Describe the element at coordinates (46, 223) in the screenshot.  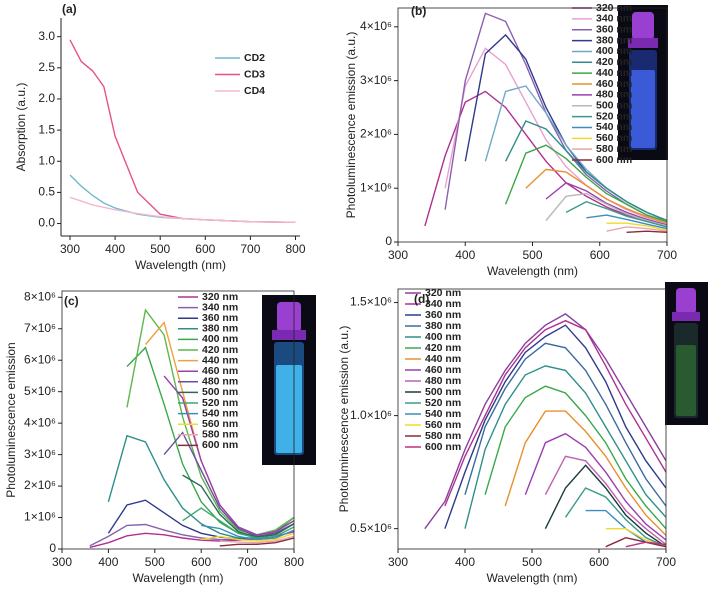
I see `y-tick-label: 0.0` at that location.